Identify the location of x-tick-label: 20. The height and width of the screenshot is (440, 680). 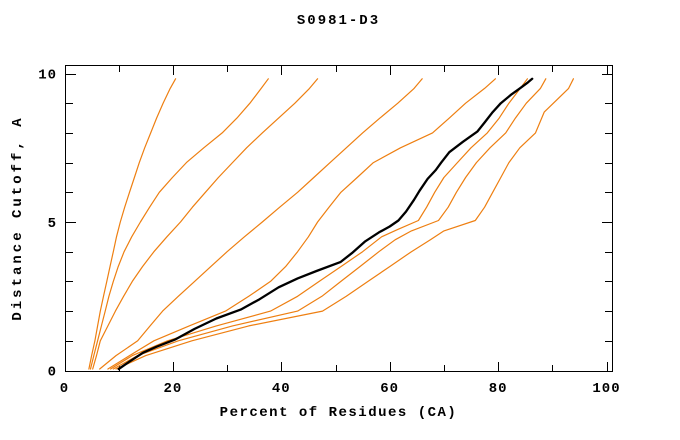
(172, 389).